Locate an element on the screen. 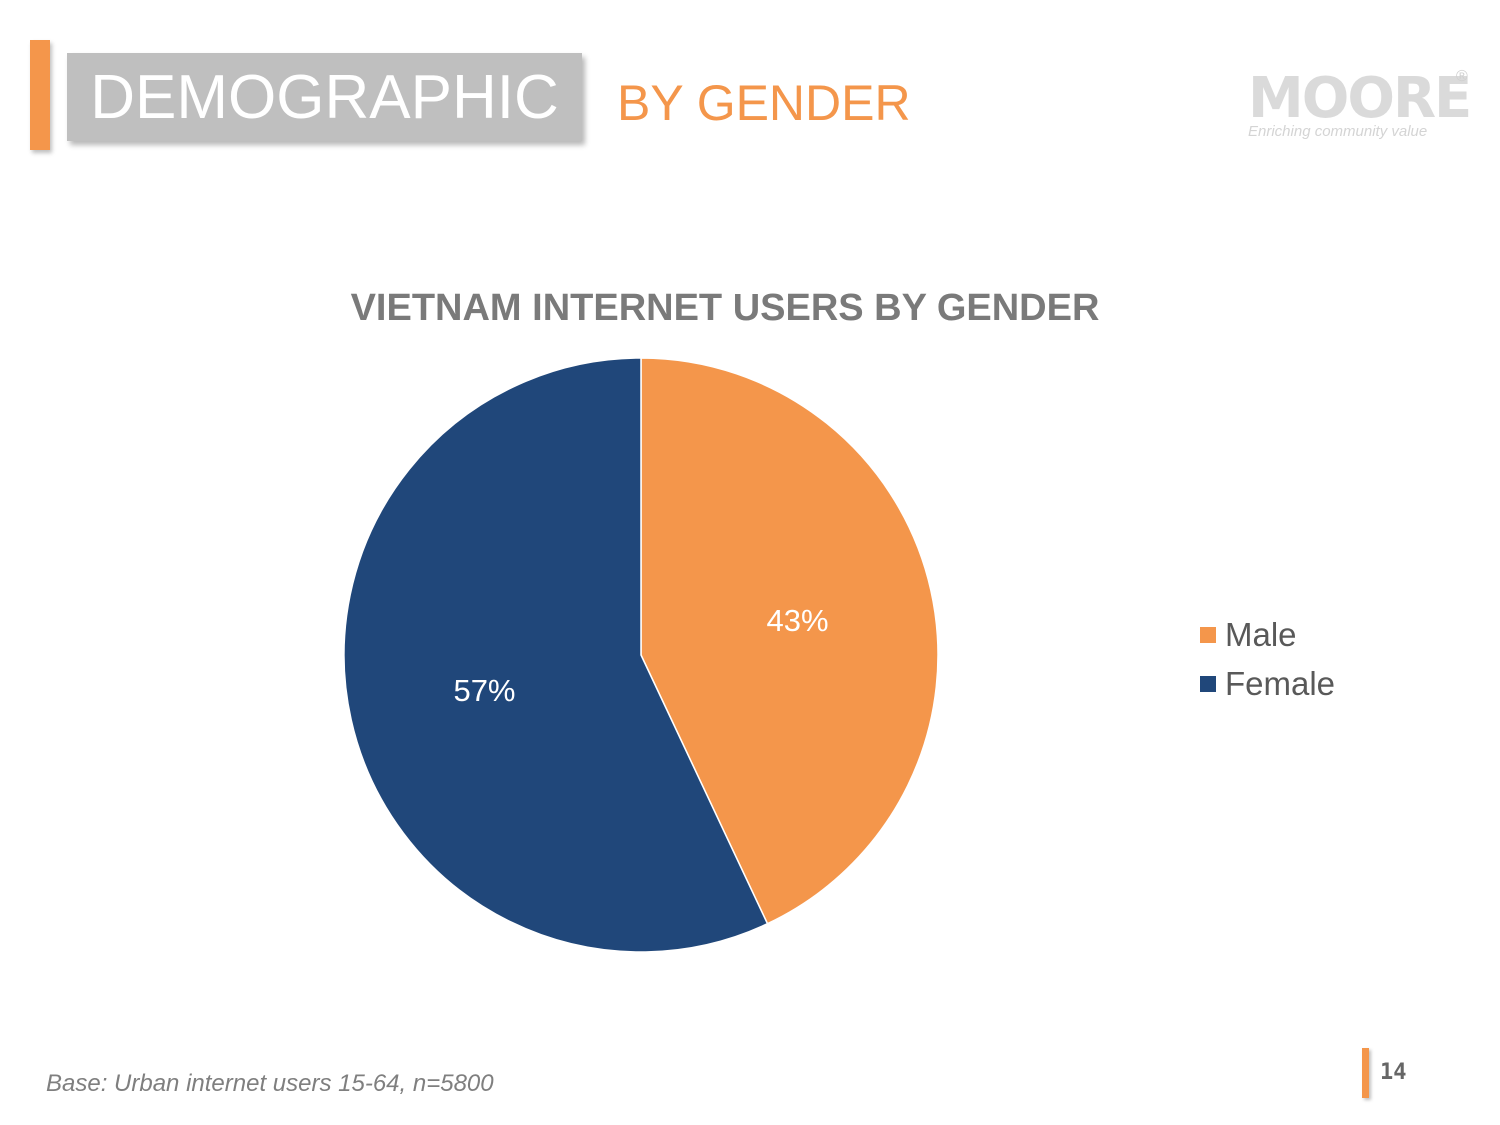 The height and width of the screenshot is (1125, 1500). data-label-male: 43% is located at coordinates (797, 620).